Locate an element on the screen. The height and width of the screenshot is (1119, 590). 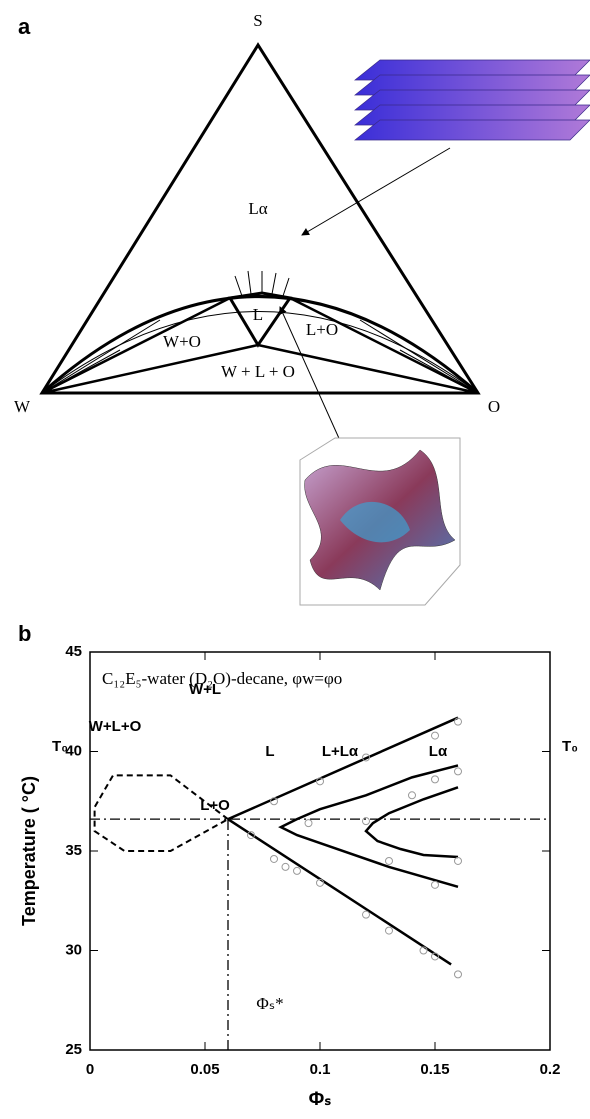
x-tick-label: 0.15 is located at coordinates (434, 1069).